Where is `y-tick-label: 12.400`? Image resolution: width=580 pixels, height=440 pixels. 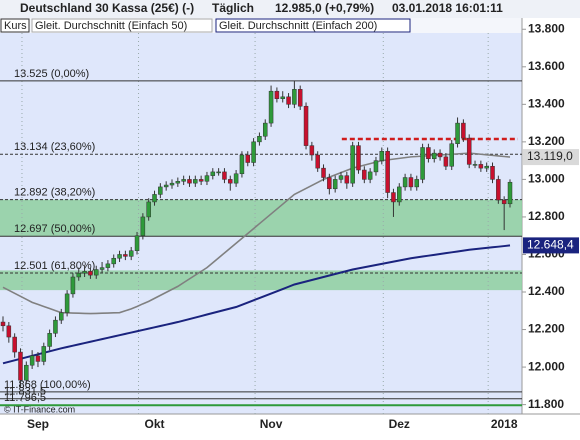 y-tick-label: 12.400 is located at coordinates (546, 291).